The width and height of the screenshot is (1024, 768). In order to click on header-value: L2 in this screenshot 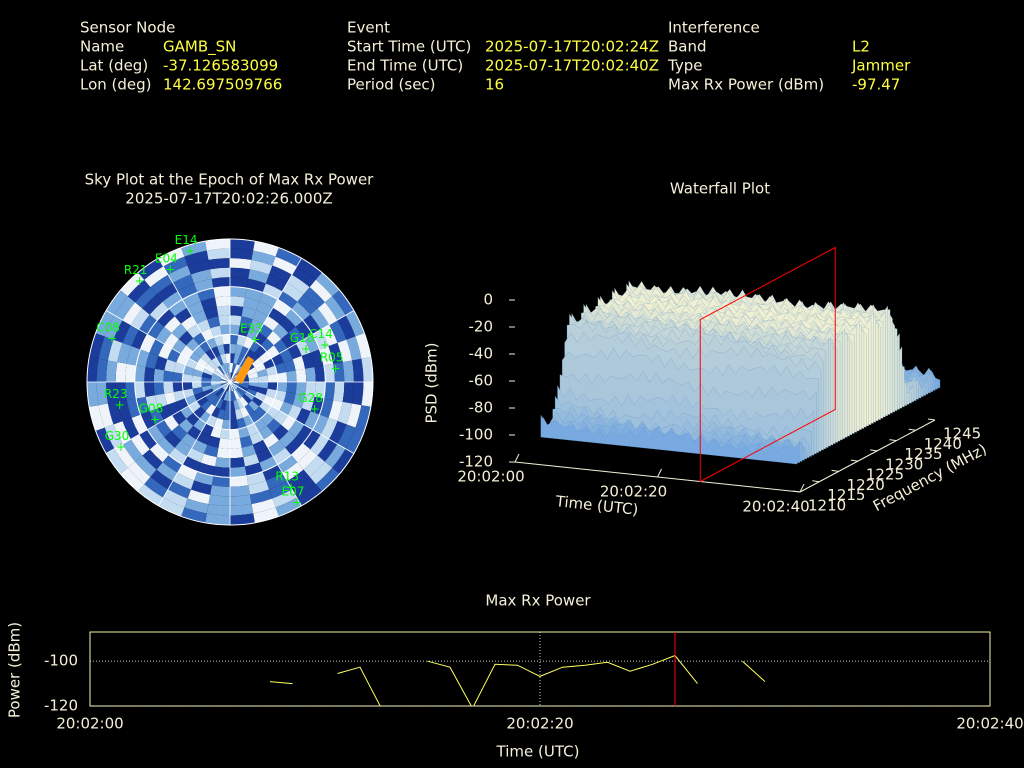, I will do `click(861, 47)`.